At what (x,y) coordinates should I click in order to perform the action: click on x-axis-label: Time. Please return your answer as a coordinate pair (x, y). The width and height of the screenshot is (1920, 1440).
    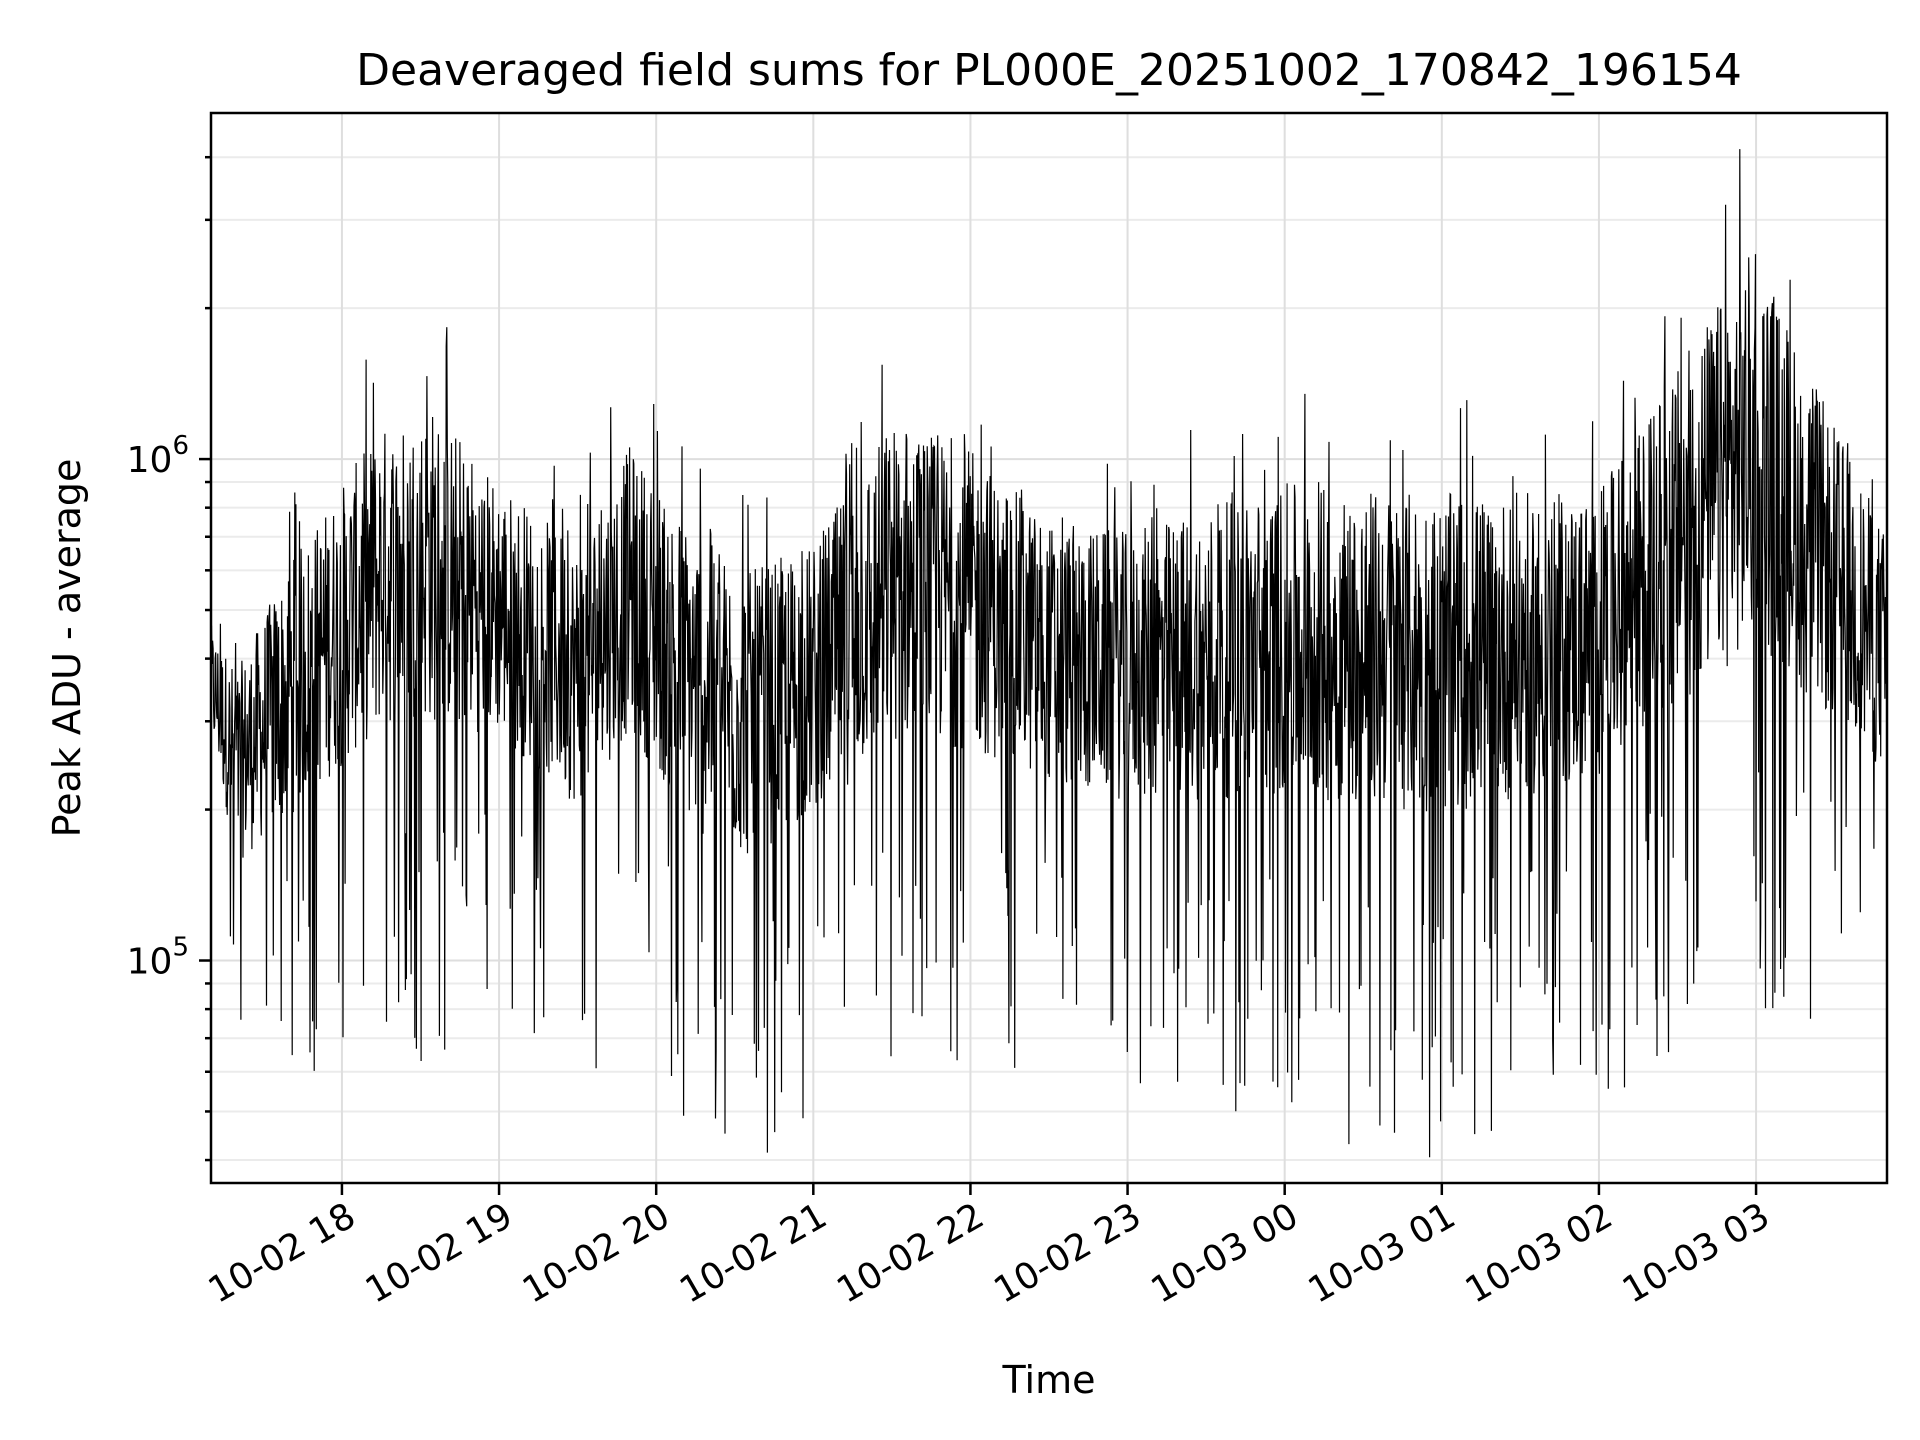
    Looking at the image, I should click on (1049, 1380).